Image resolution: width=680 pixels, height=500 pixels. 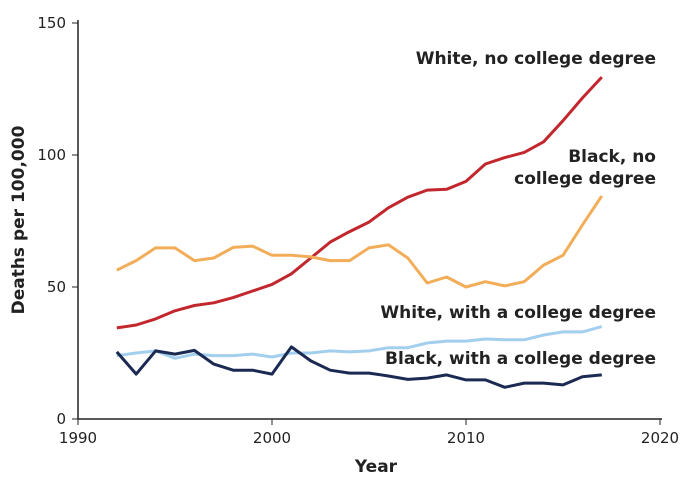 I want to click on series-label-2: White, with a college degree, so click(x=518, y=313).